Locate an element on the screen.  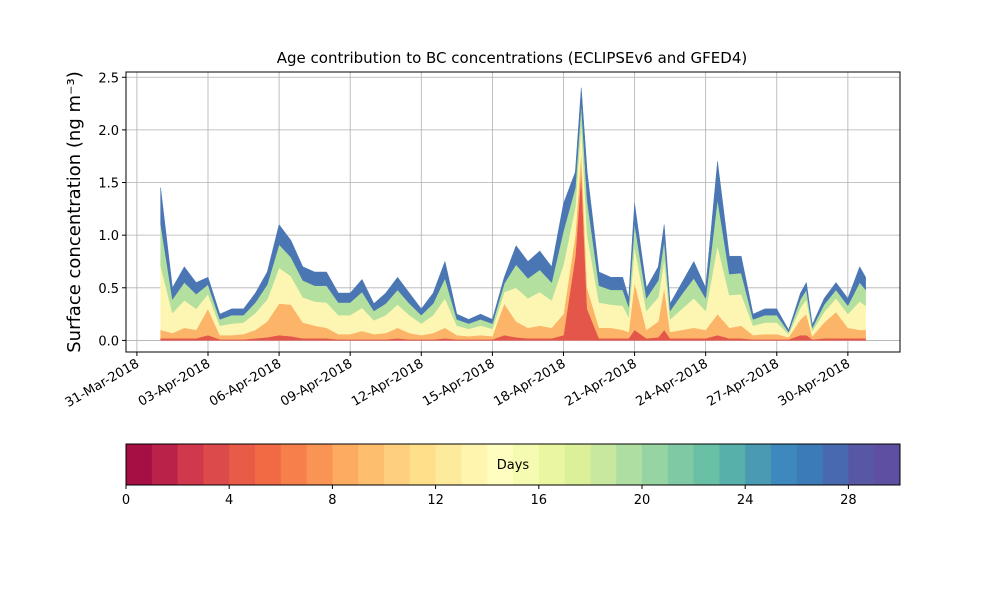
x-tick-label: 30-Apr-2018 is located at coordinates (814, 382).